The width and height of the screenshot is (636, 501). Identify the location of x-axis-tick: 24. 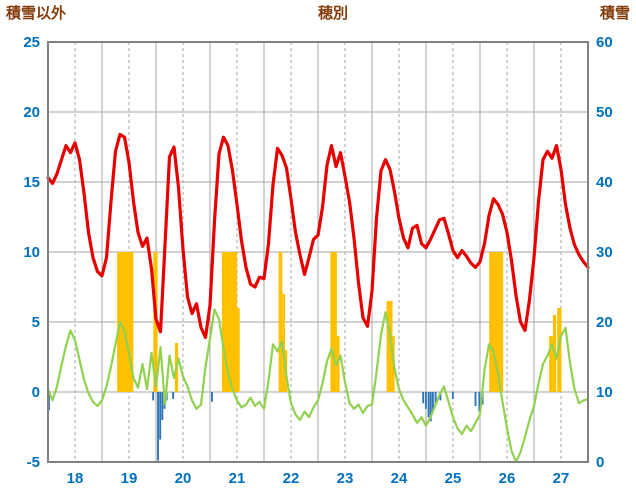
(399, 478).